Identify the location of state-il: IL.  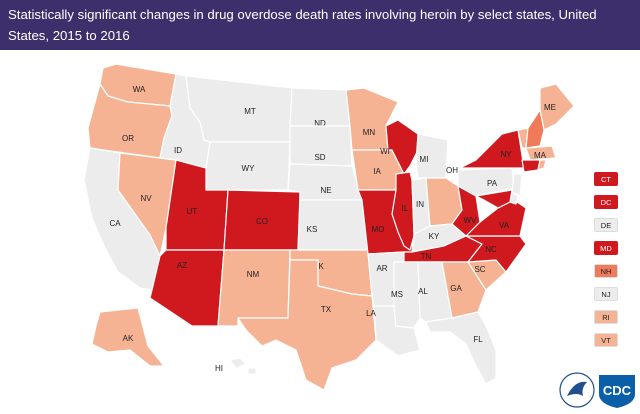
(403, 211).